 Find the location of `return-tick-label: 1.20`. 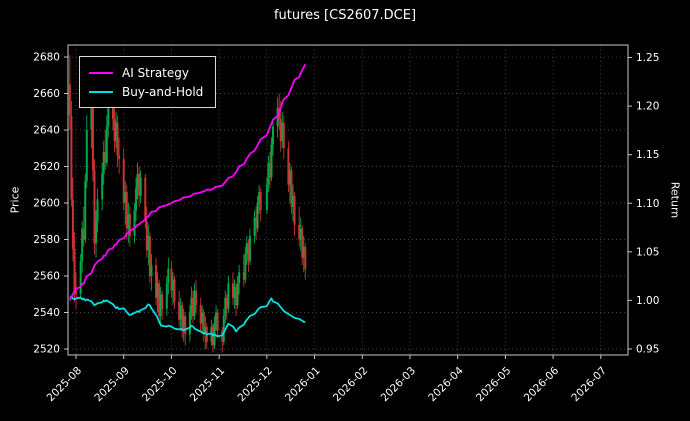

return-tick-label: 1.20 is located at coordinates (647, 107).